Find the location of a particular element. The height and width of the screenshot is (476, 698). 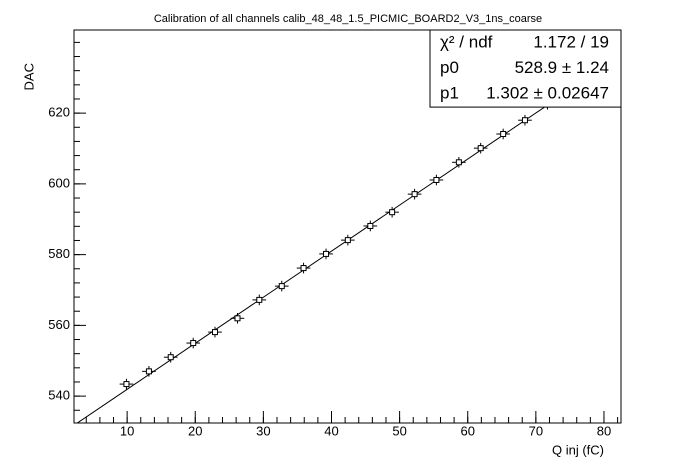

x-tick-label: 20 is located at coordinates (195, 430).